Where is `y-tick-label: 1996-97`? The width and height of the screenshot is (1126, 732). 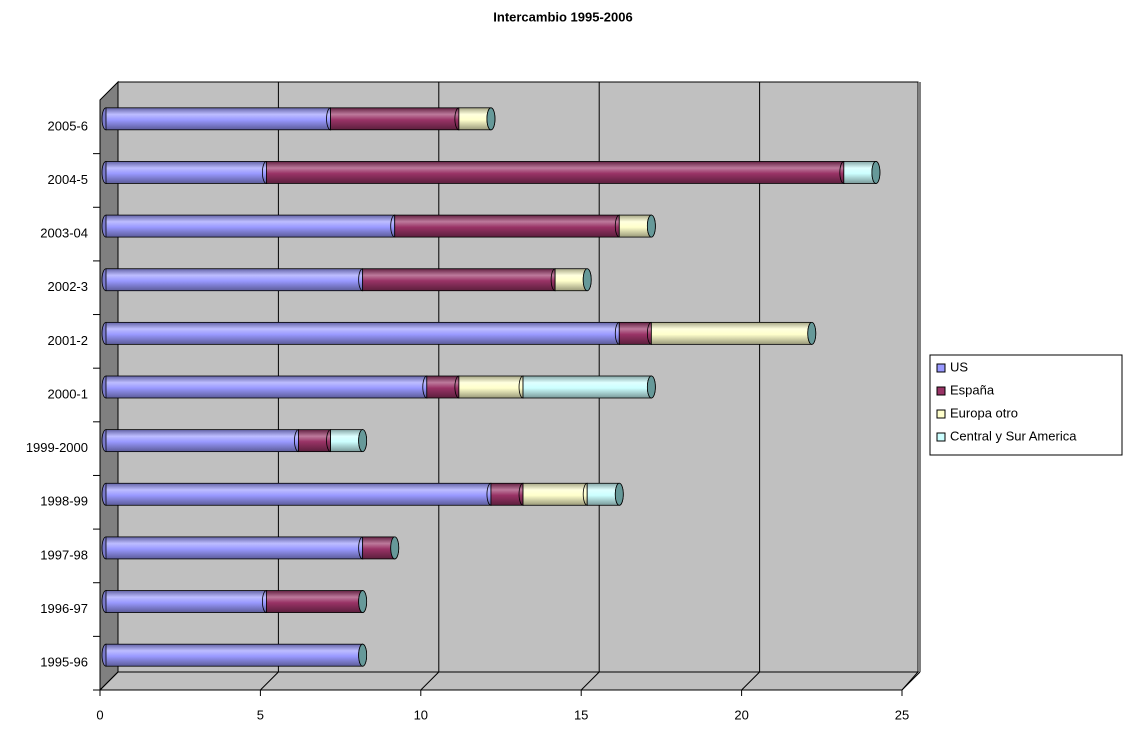
y-tick-label: 1996-97 is located at coordinates (64, 608).